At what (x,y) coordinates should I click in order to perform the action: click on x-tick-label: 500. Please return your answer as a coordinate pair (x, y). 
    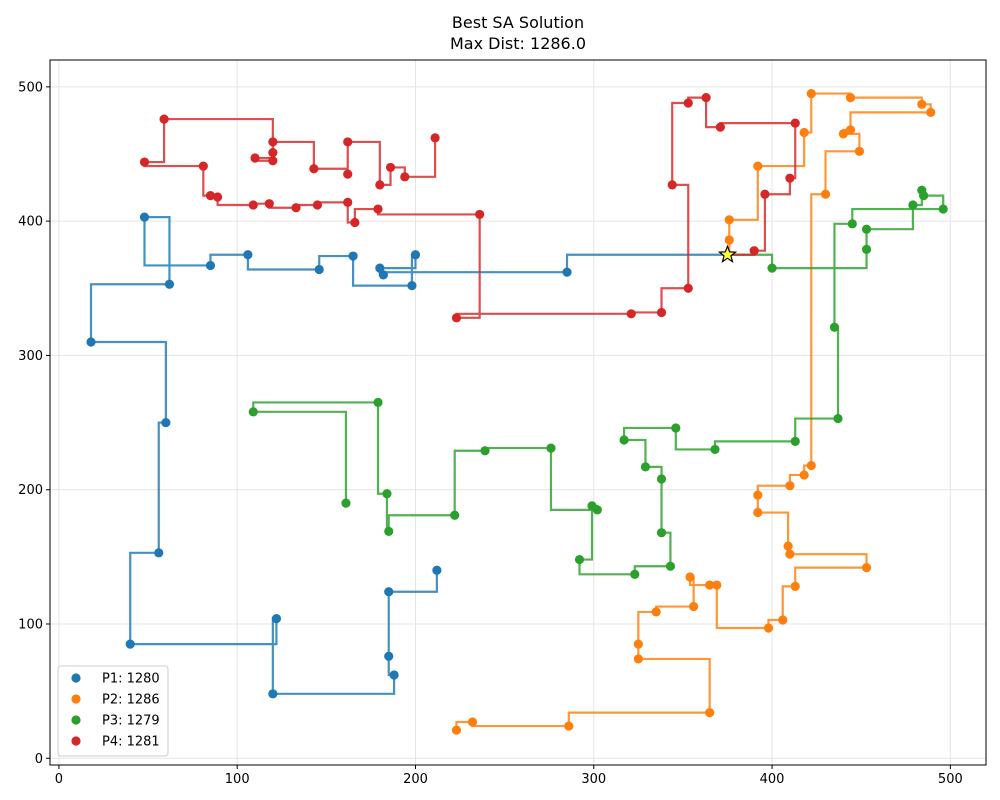
    Looking at the image, I should click on (950, 779).